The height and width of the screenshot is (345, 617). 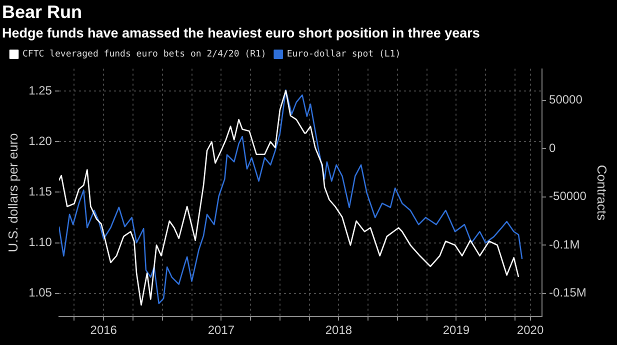 I want to click on x-tick-label: 2018, so click(x=338, y=330).